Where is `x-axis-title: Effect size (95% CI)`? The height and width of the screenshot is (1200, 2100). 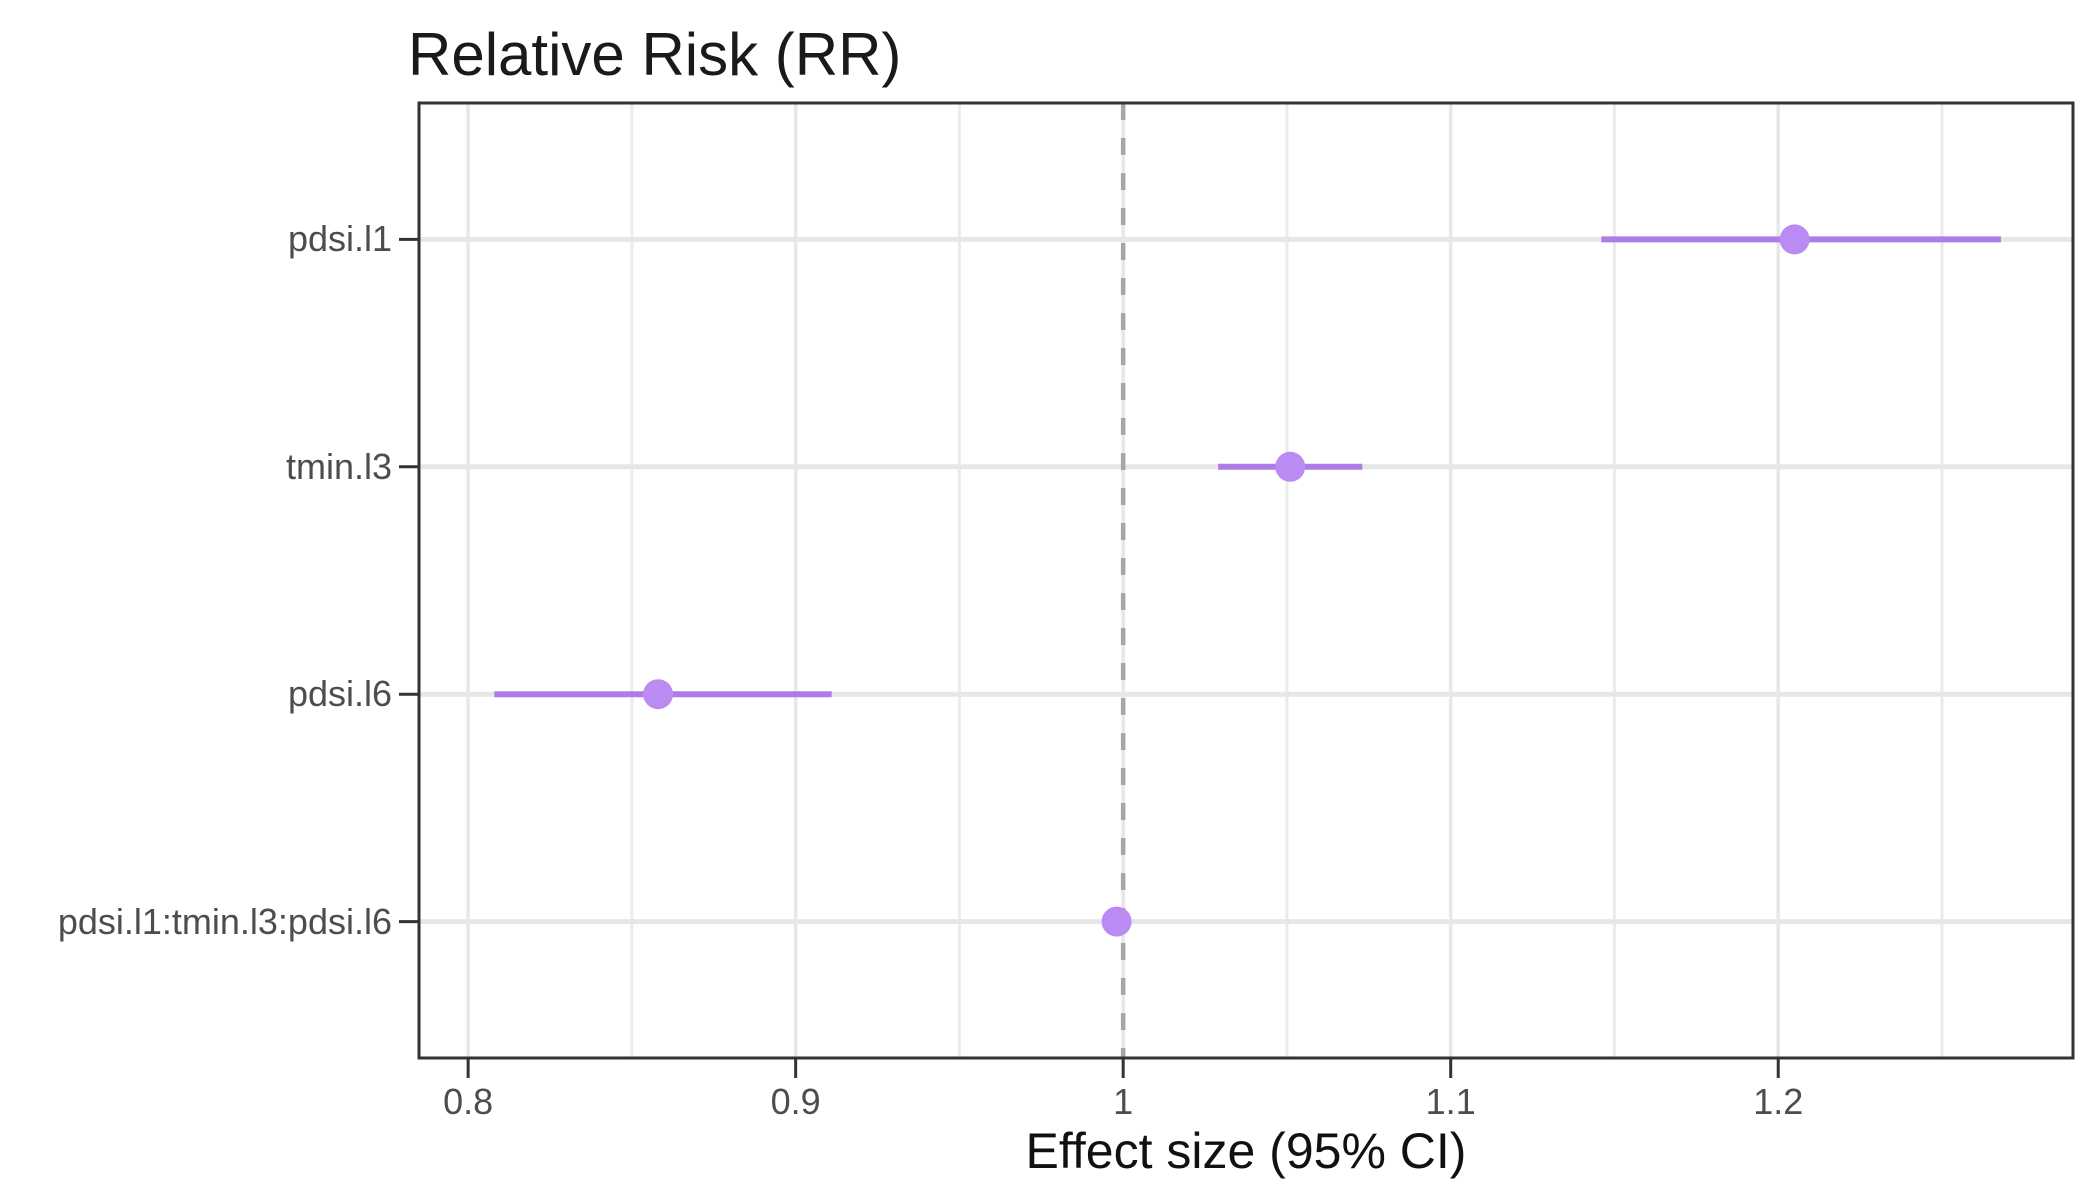 x-axis-title: Effect size (95% CI) is located at coordinates (1246, 1151).